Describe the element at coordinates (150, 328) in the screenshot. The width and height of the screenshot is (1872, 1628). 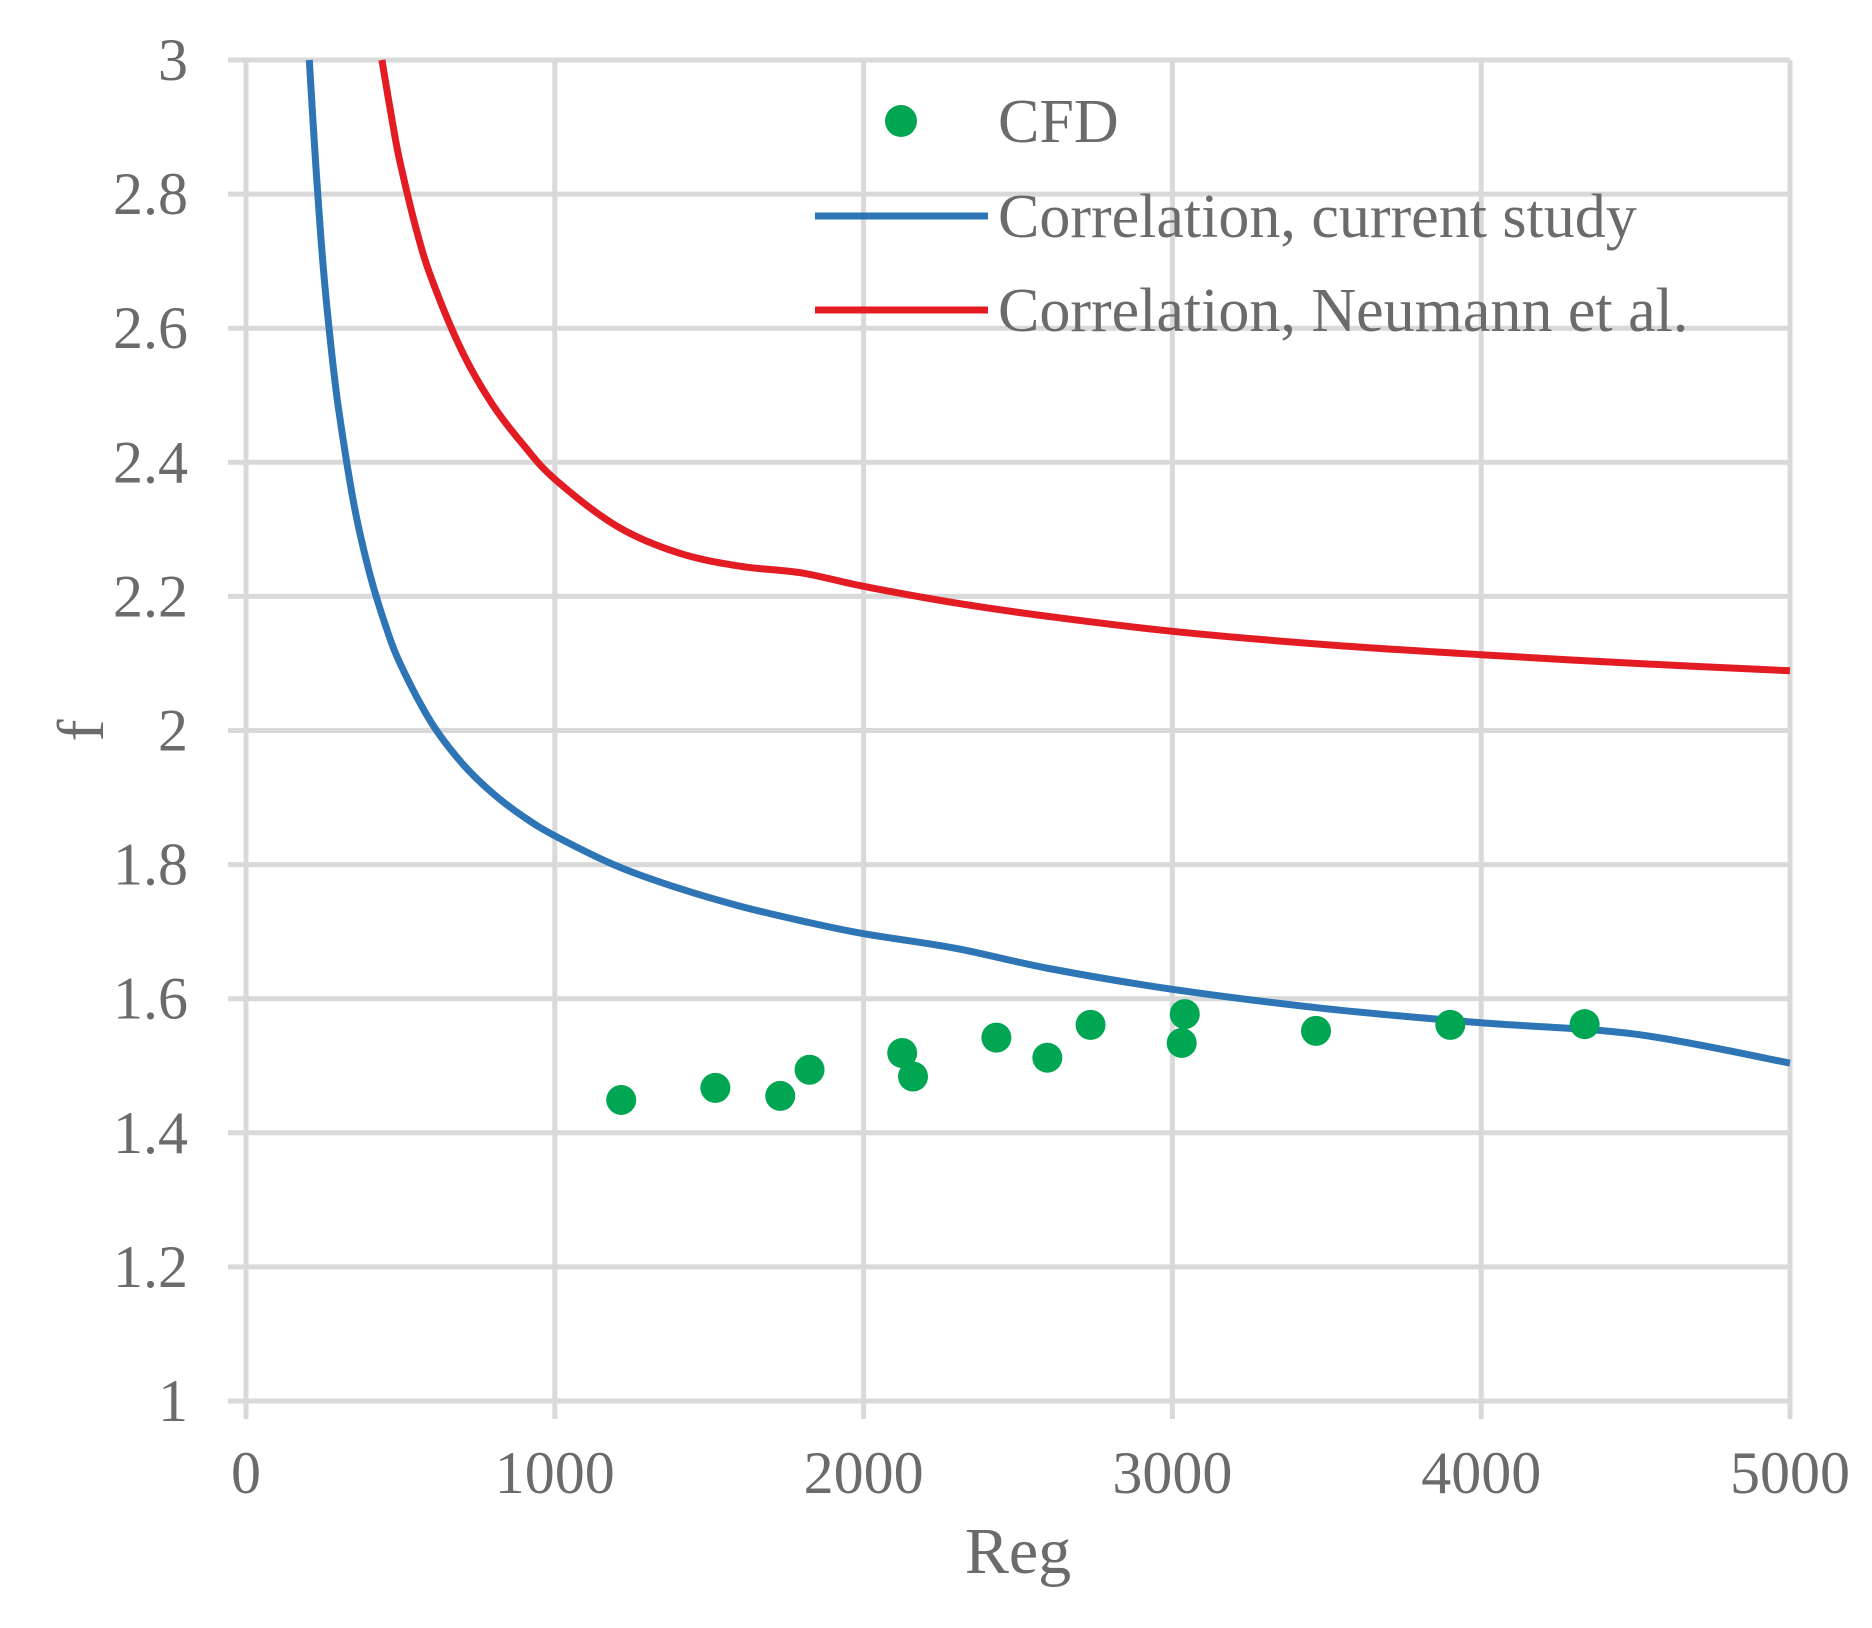
I see `y-tick-label: 2.6` at that location.